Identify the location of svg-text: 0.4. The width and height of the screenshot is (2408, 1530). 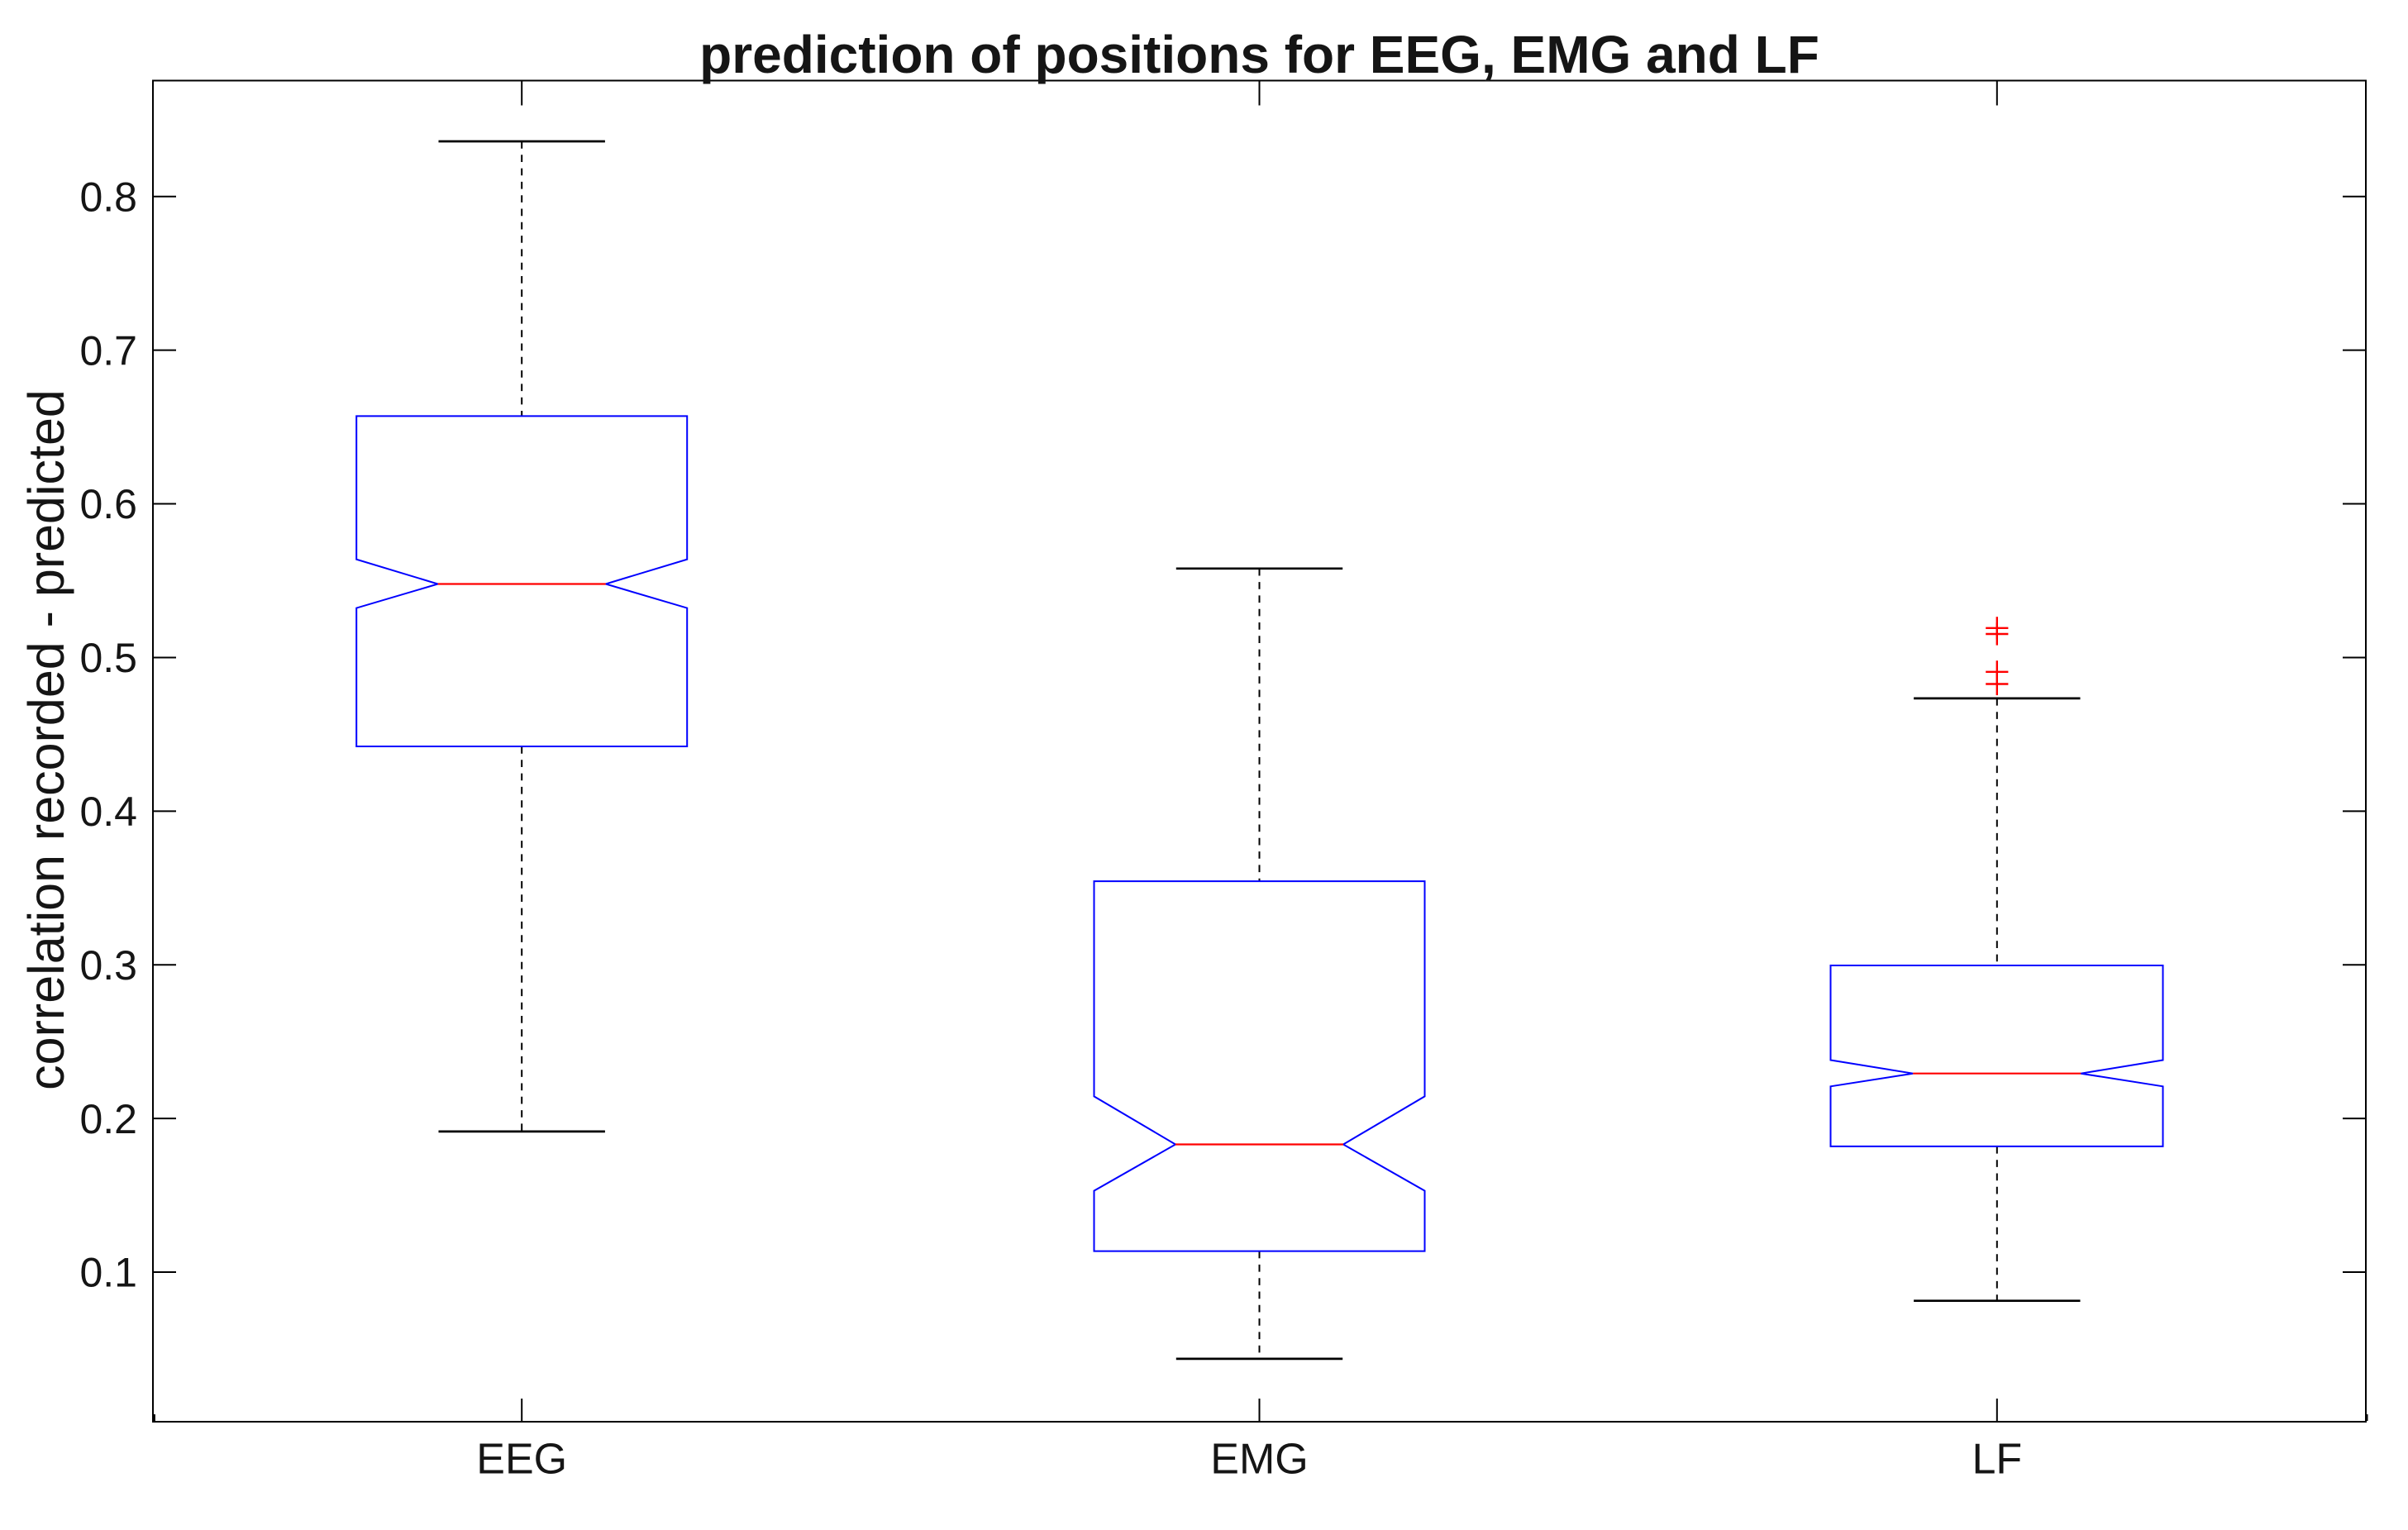
(108, 812).